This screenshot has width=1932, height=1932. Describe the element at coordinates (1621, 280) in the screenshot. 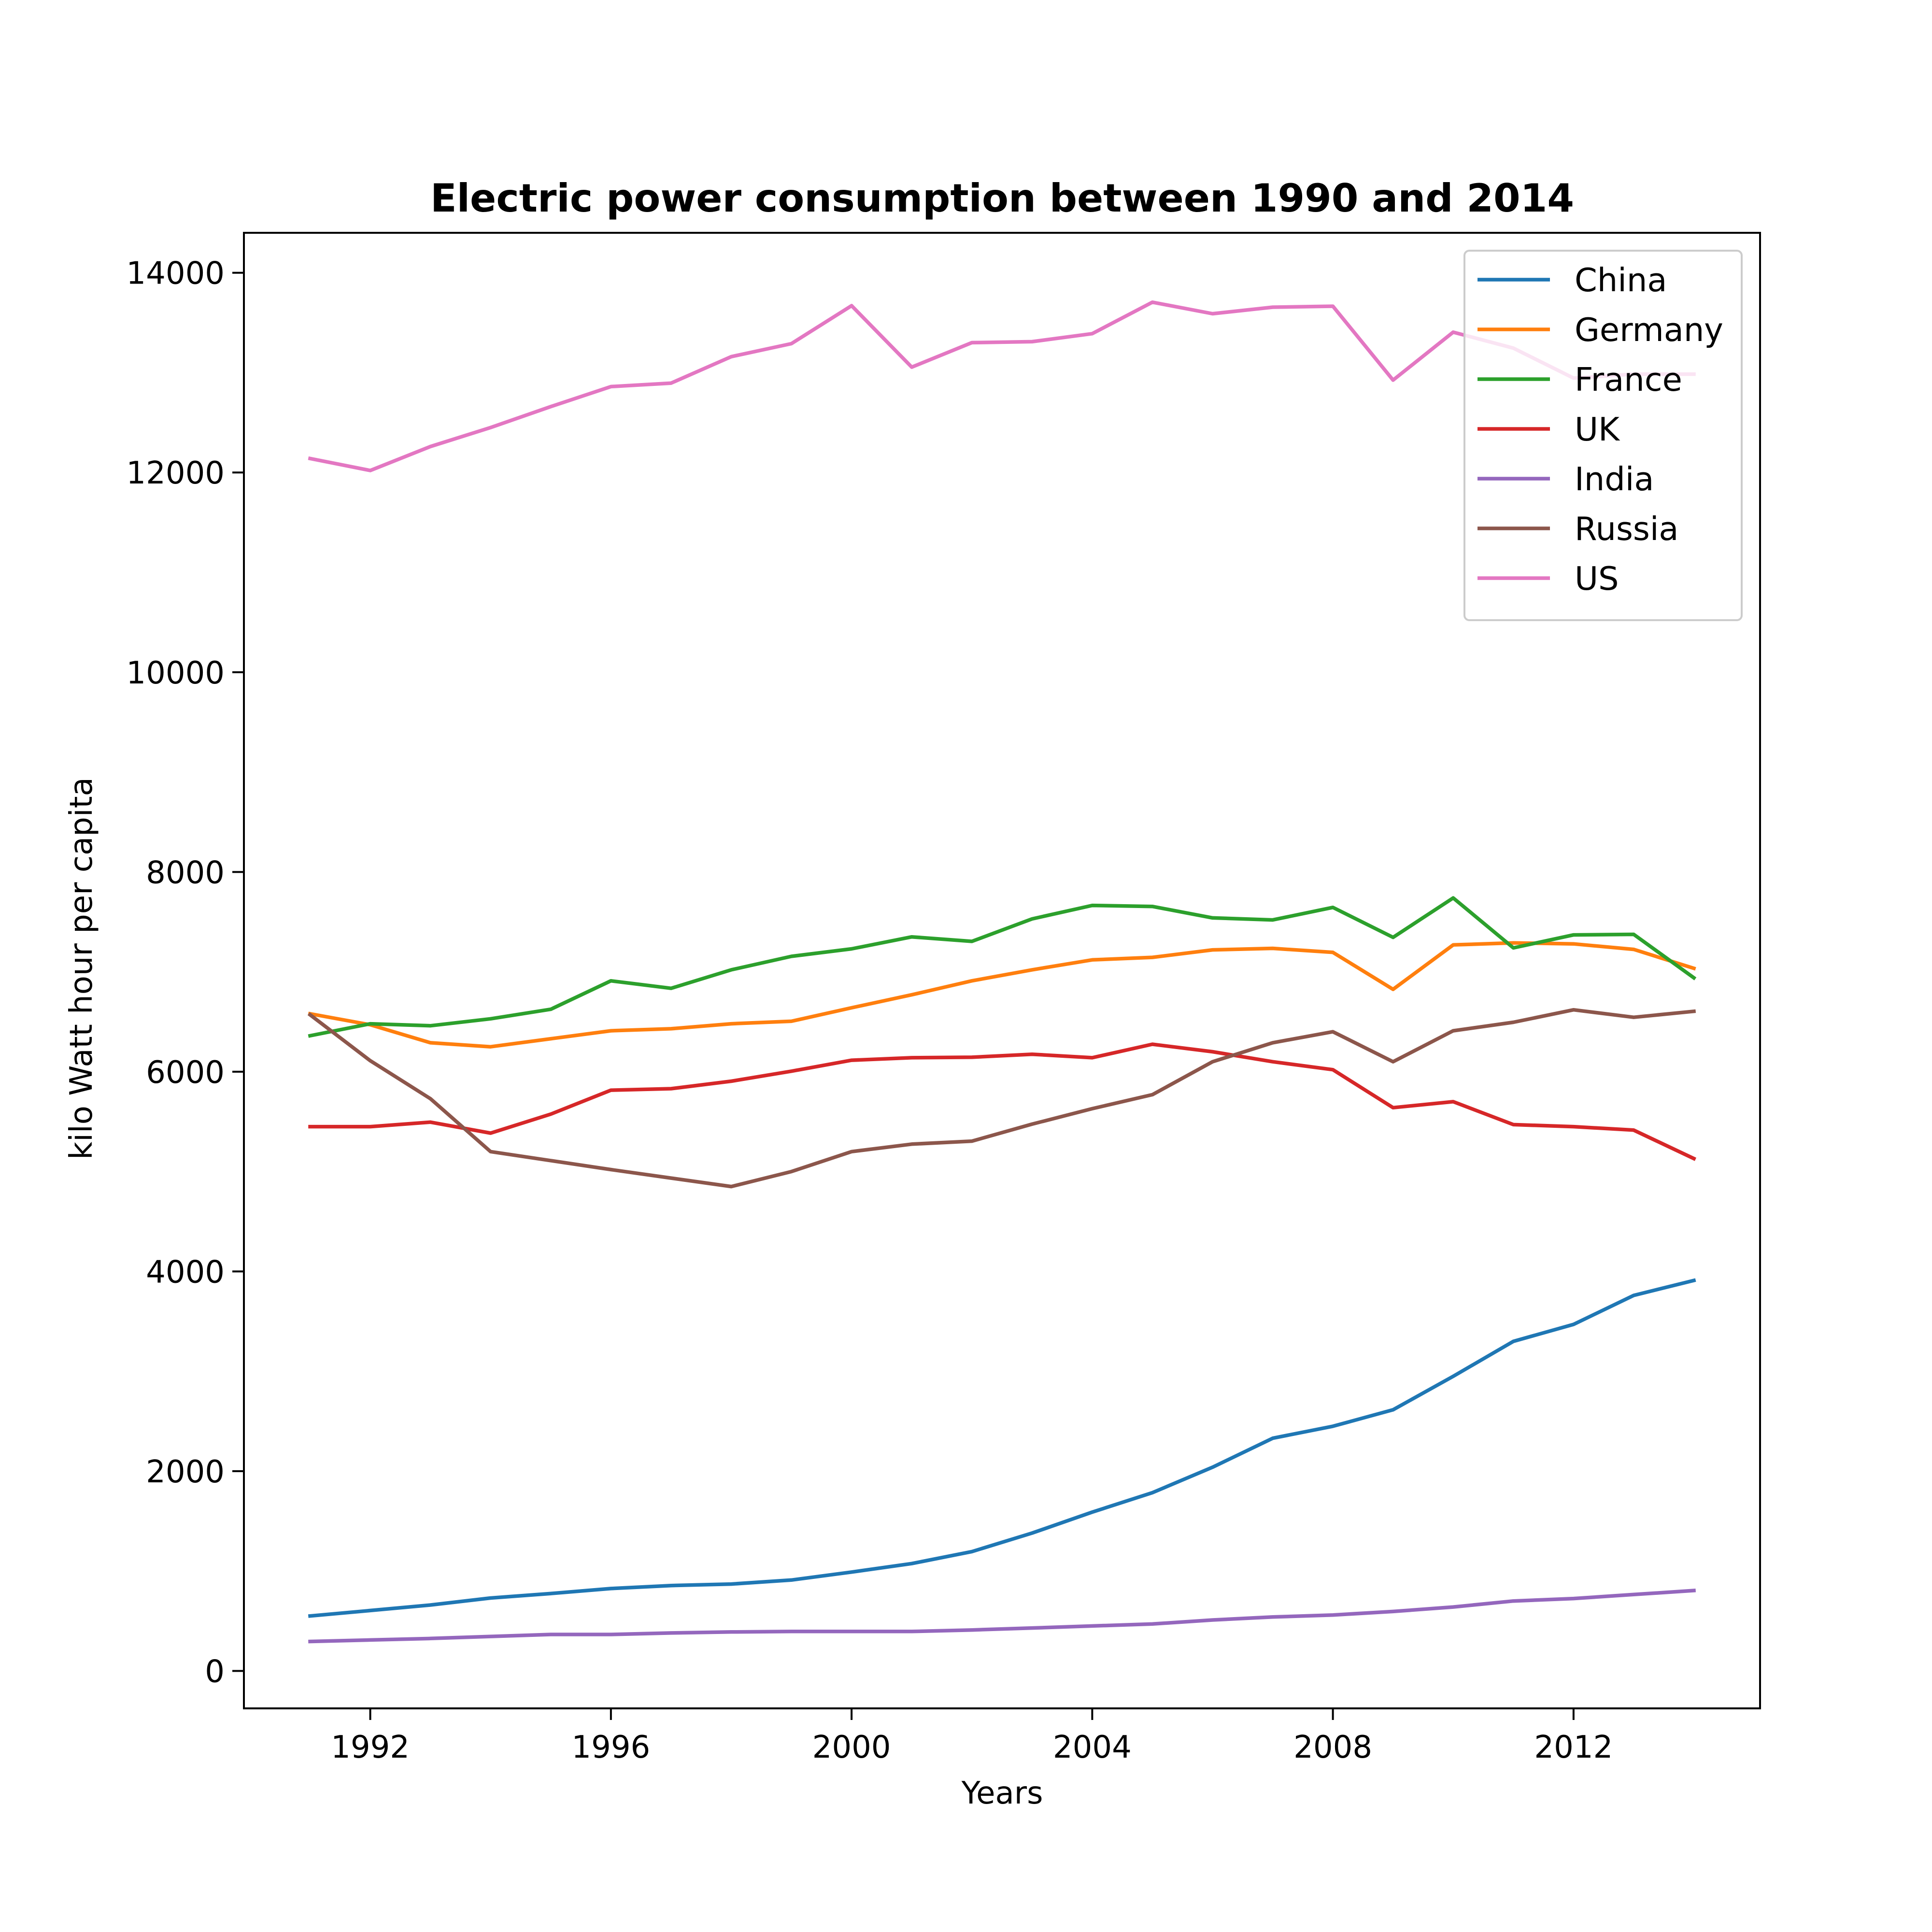

I see `legend-label-china: China` at that location.